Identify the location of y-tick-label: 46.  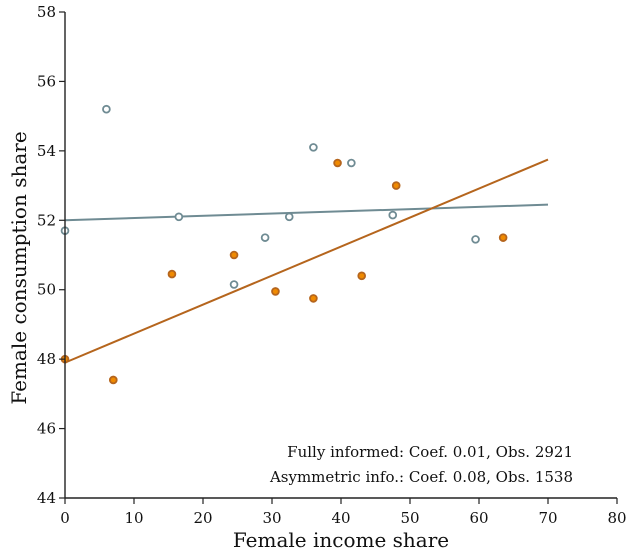
(46, 429).